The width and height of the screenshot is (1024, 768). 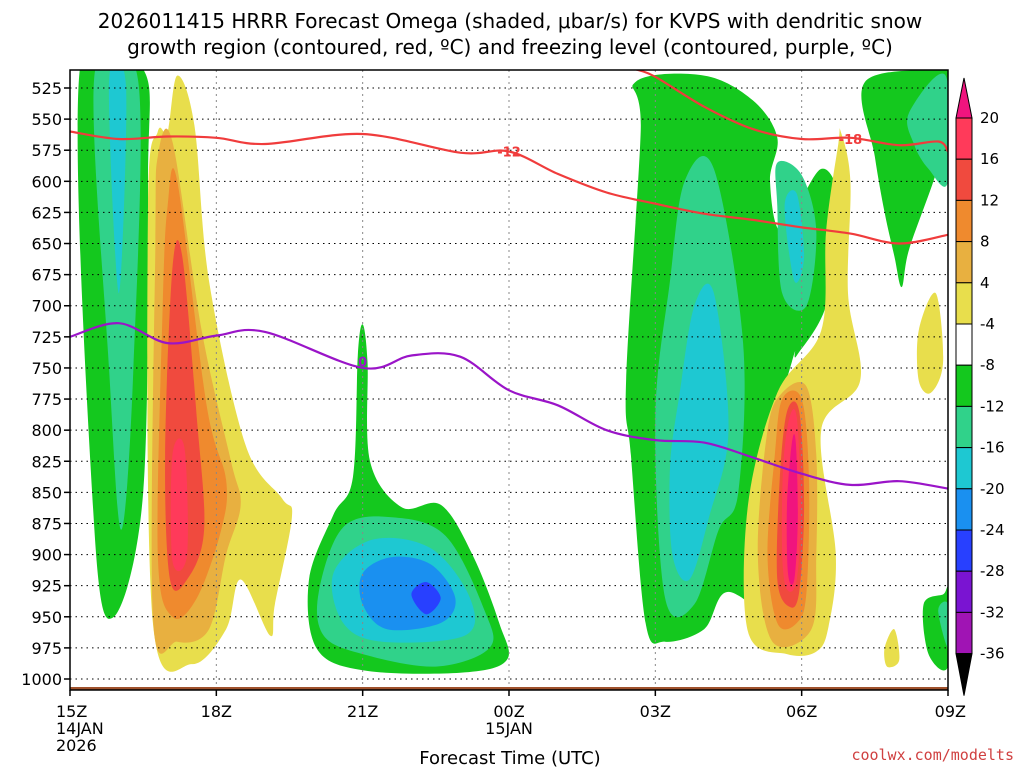 What do you see at coordinates (992, 406) in the screenshot?
I see `colorbar-label: -12` at bounding box center [992, 406].